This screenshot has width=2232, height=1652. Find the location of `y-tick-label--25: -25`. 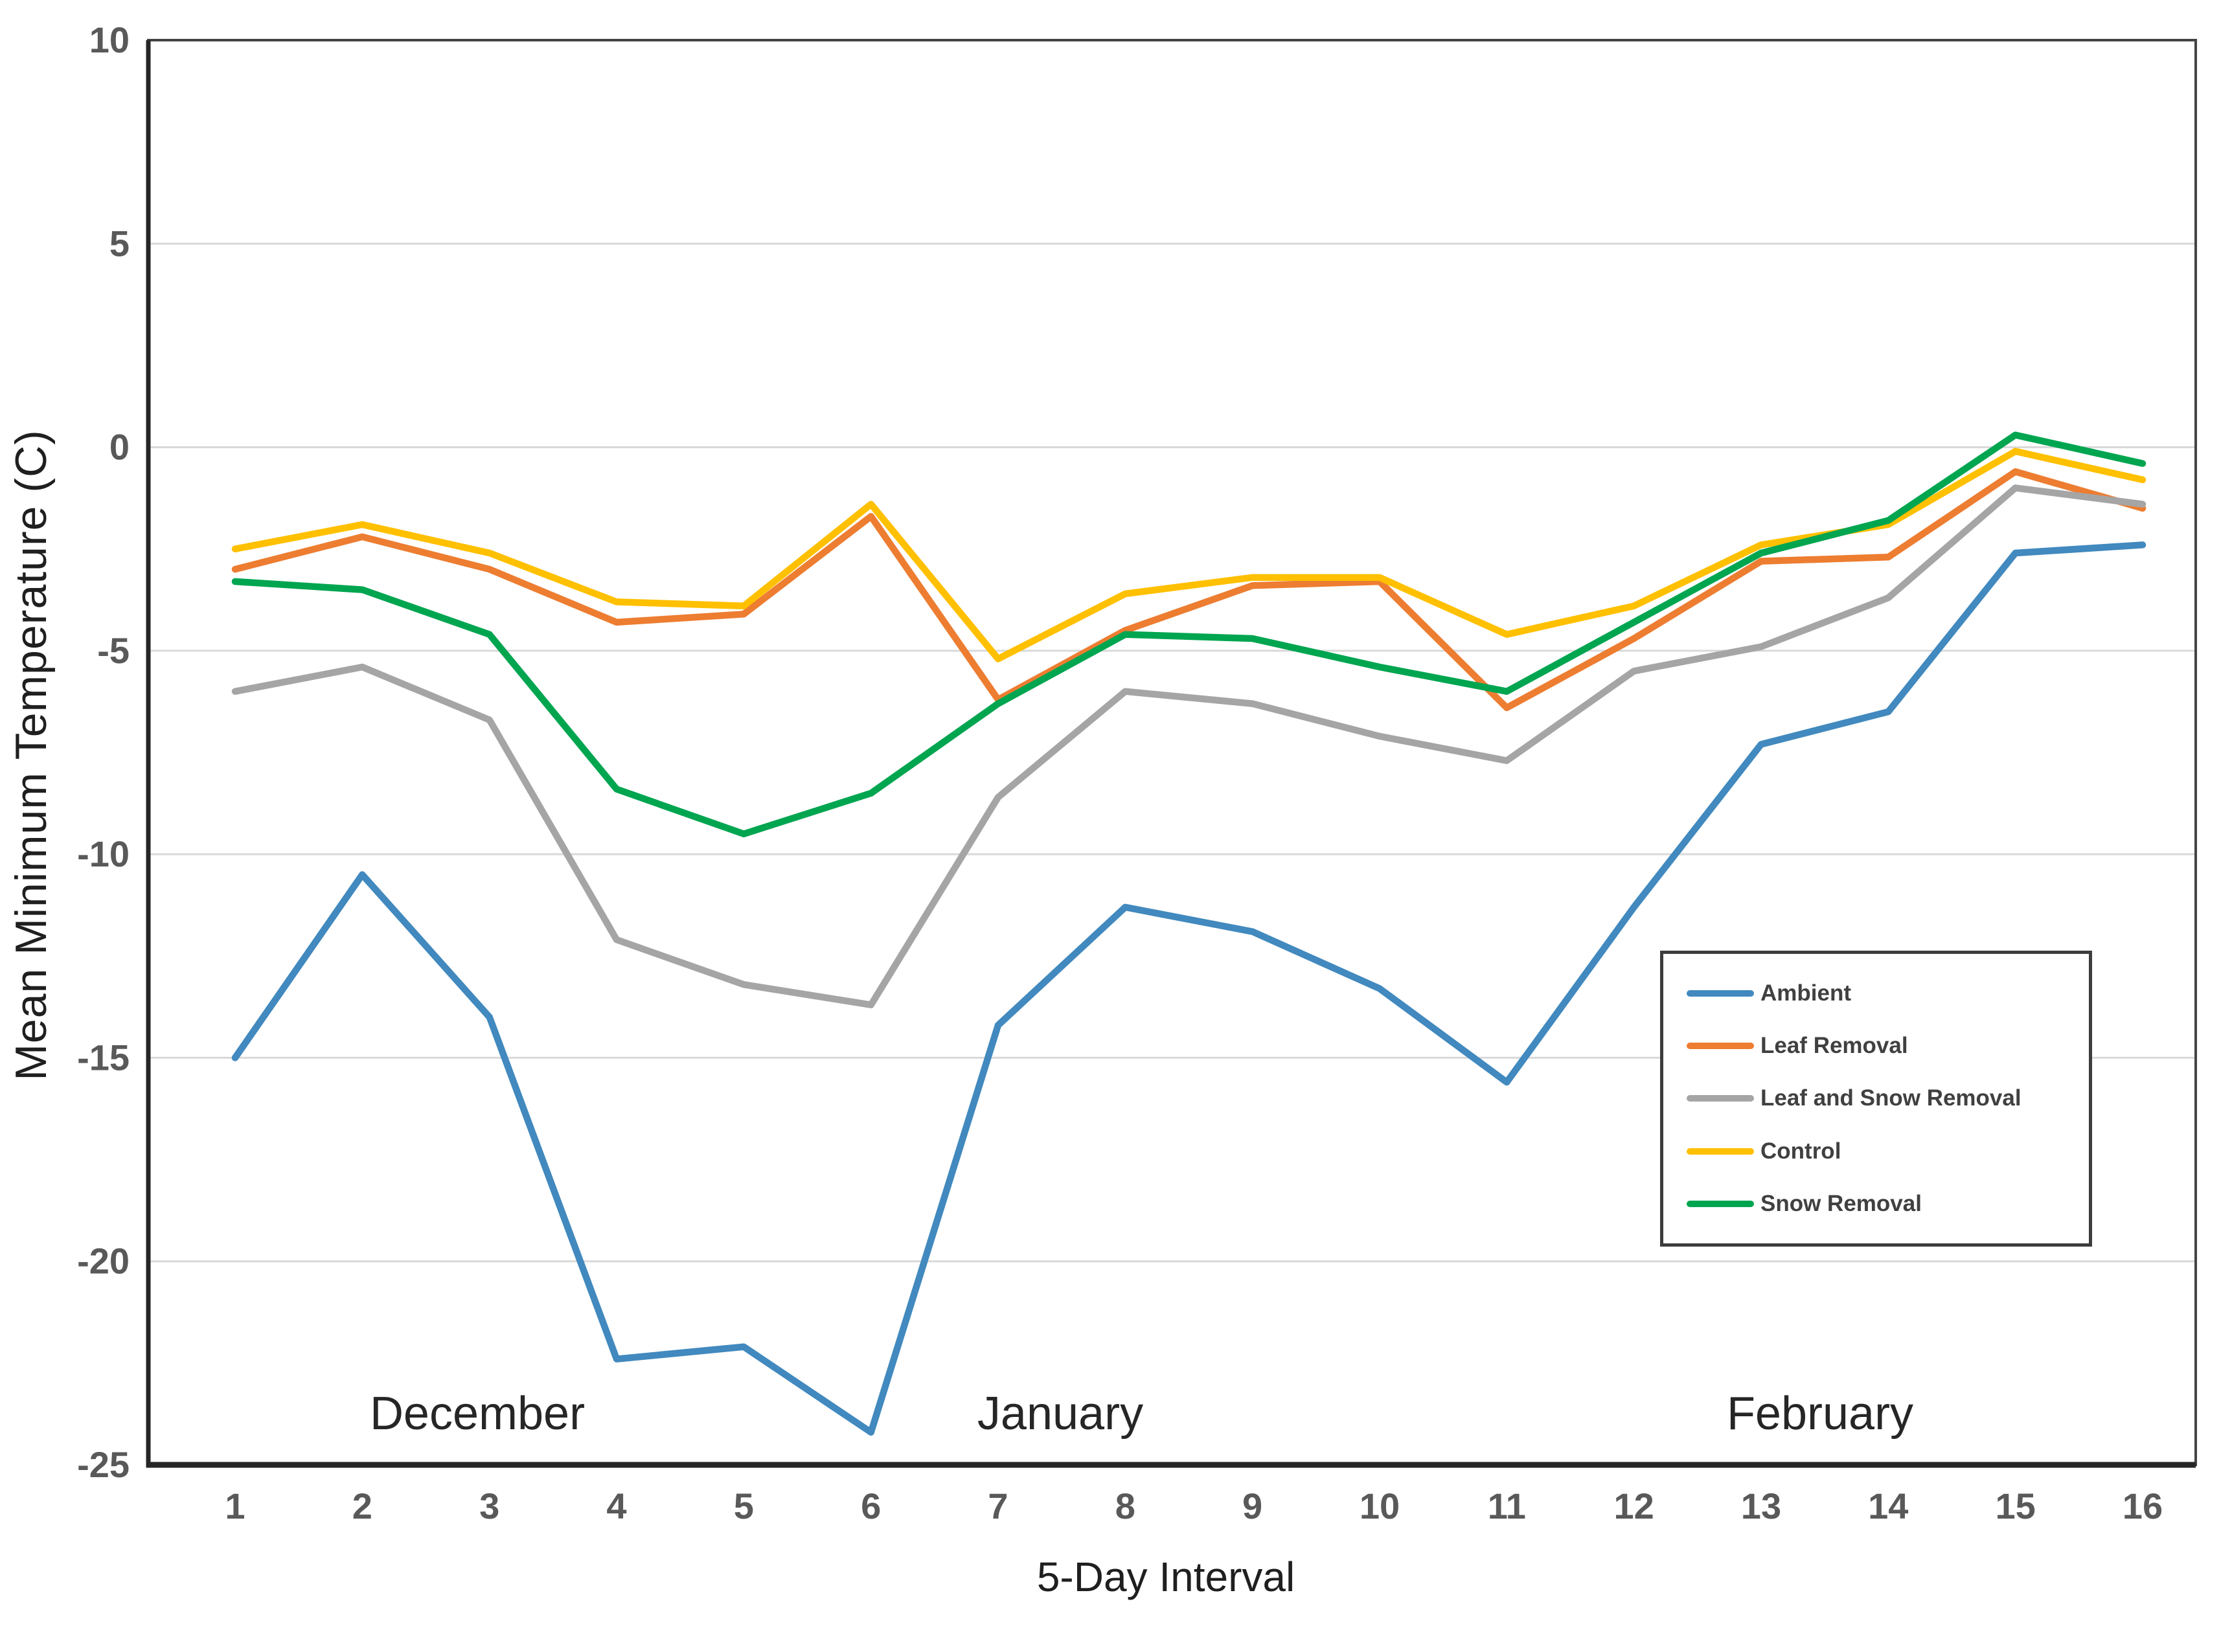

y-tick-label--25: -25 is located at coordinates (104, 1464).